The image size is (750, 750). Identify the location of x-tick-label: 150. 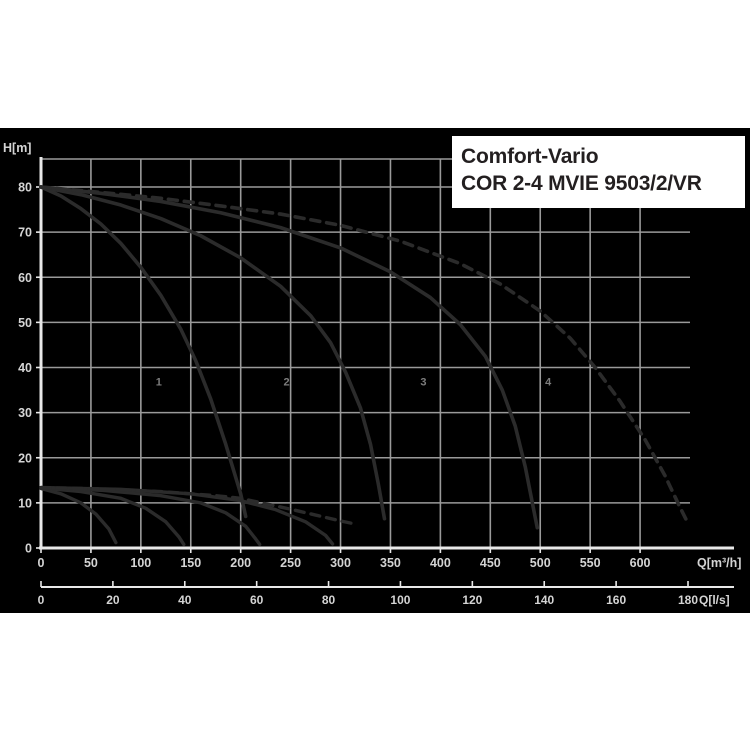
(190, 563).